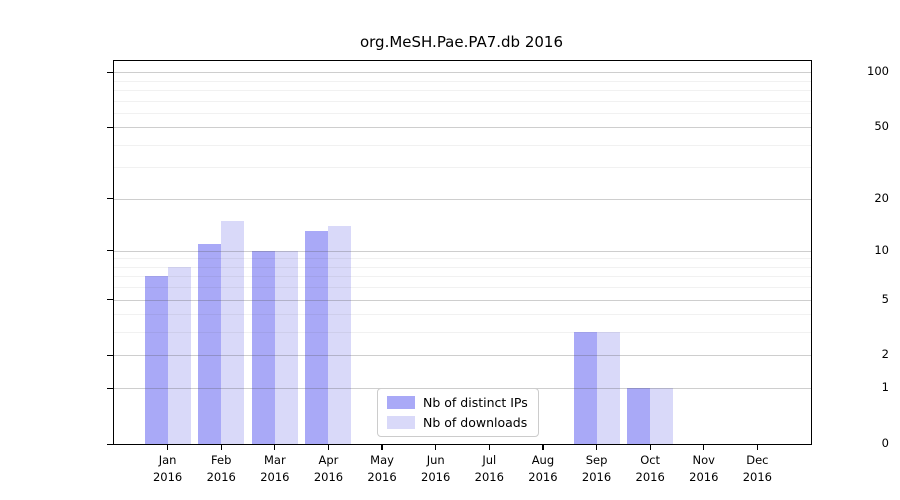 This screenshot has height=500, width=900. I want to click on x-tick-mark-apr, so click(328, 447).